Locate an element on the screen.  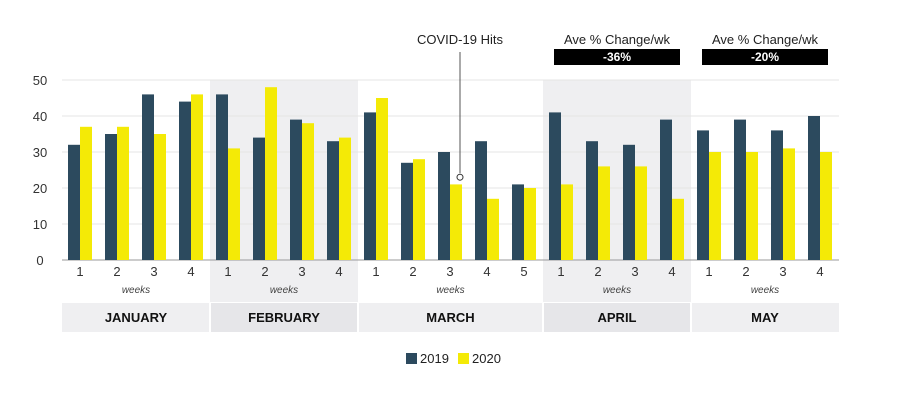
month-band-february is located at coordinates (284, 317).